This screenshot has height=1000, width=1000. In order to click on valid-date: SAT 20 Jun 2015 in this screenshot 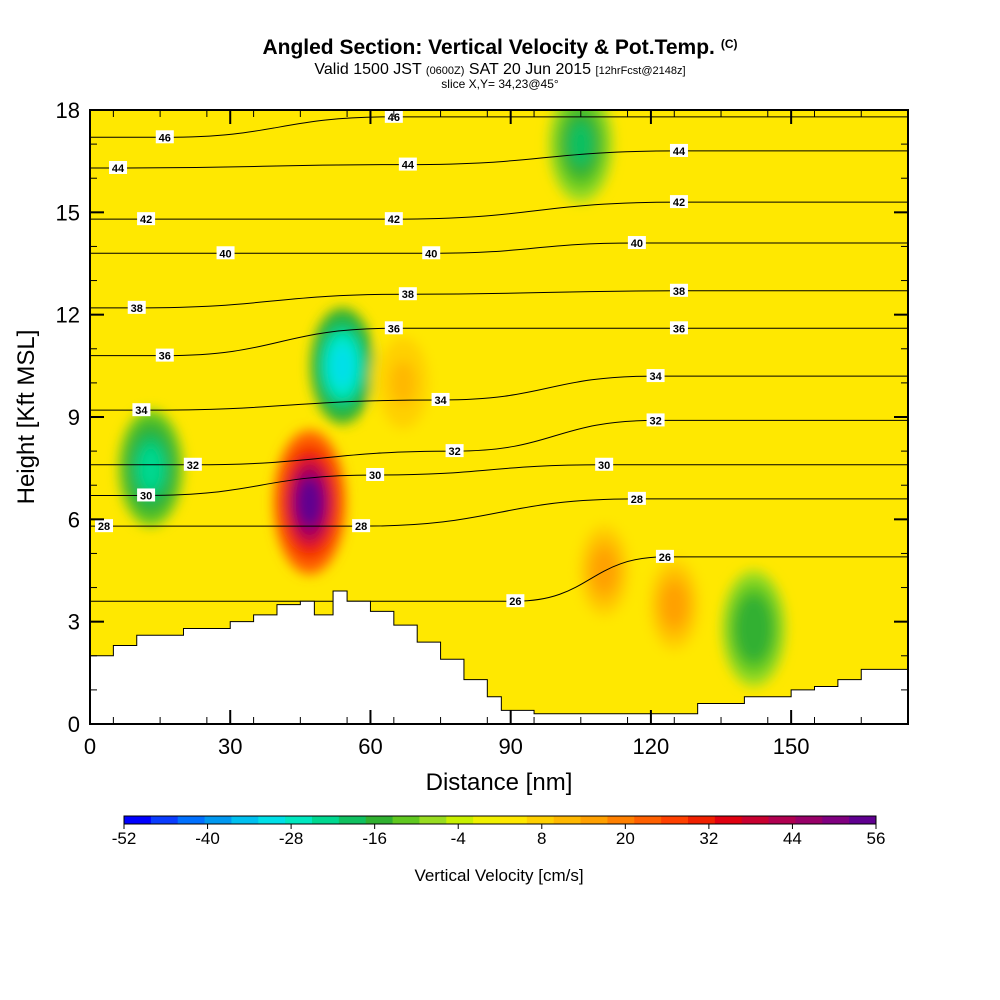, I will do `click(530, 69)`.